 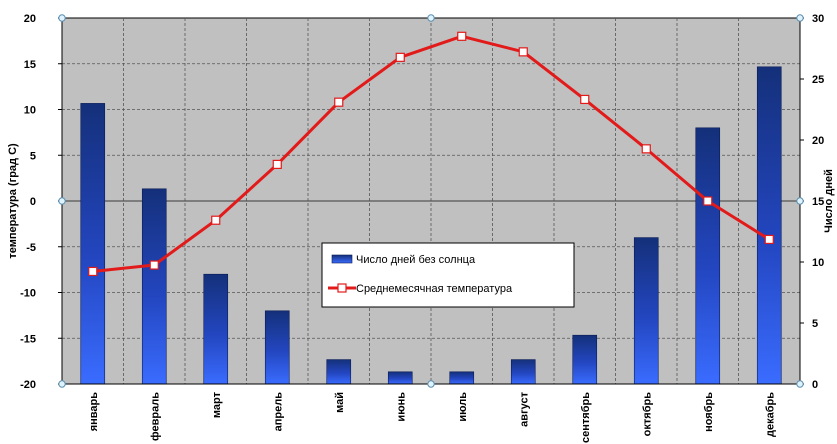 What do you see at coordinates (524, 408) in the screenshot?
I see `x-tick-label: август` at bounding box center [524, 408].